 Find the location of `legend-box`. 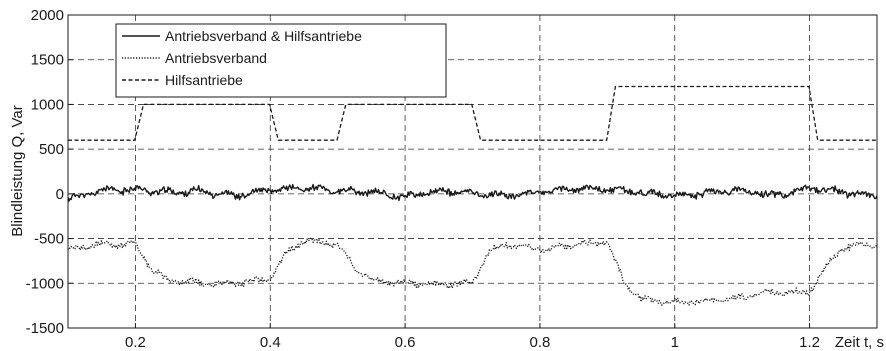

legend-box is located at coordinates (281, 60).